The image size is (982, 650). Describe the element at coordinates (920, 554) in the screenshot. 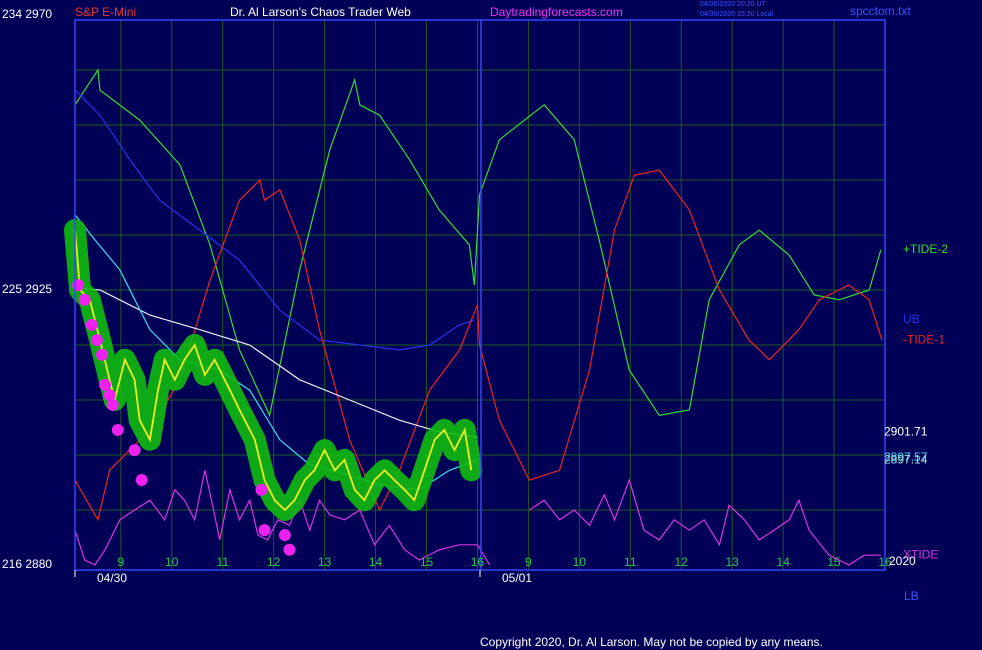

I see `series-label: XTIDE` at that location.